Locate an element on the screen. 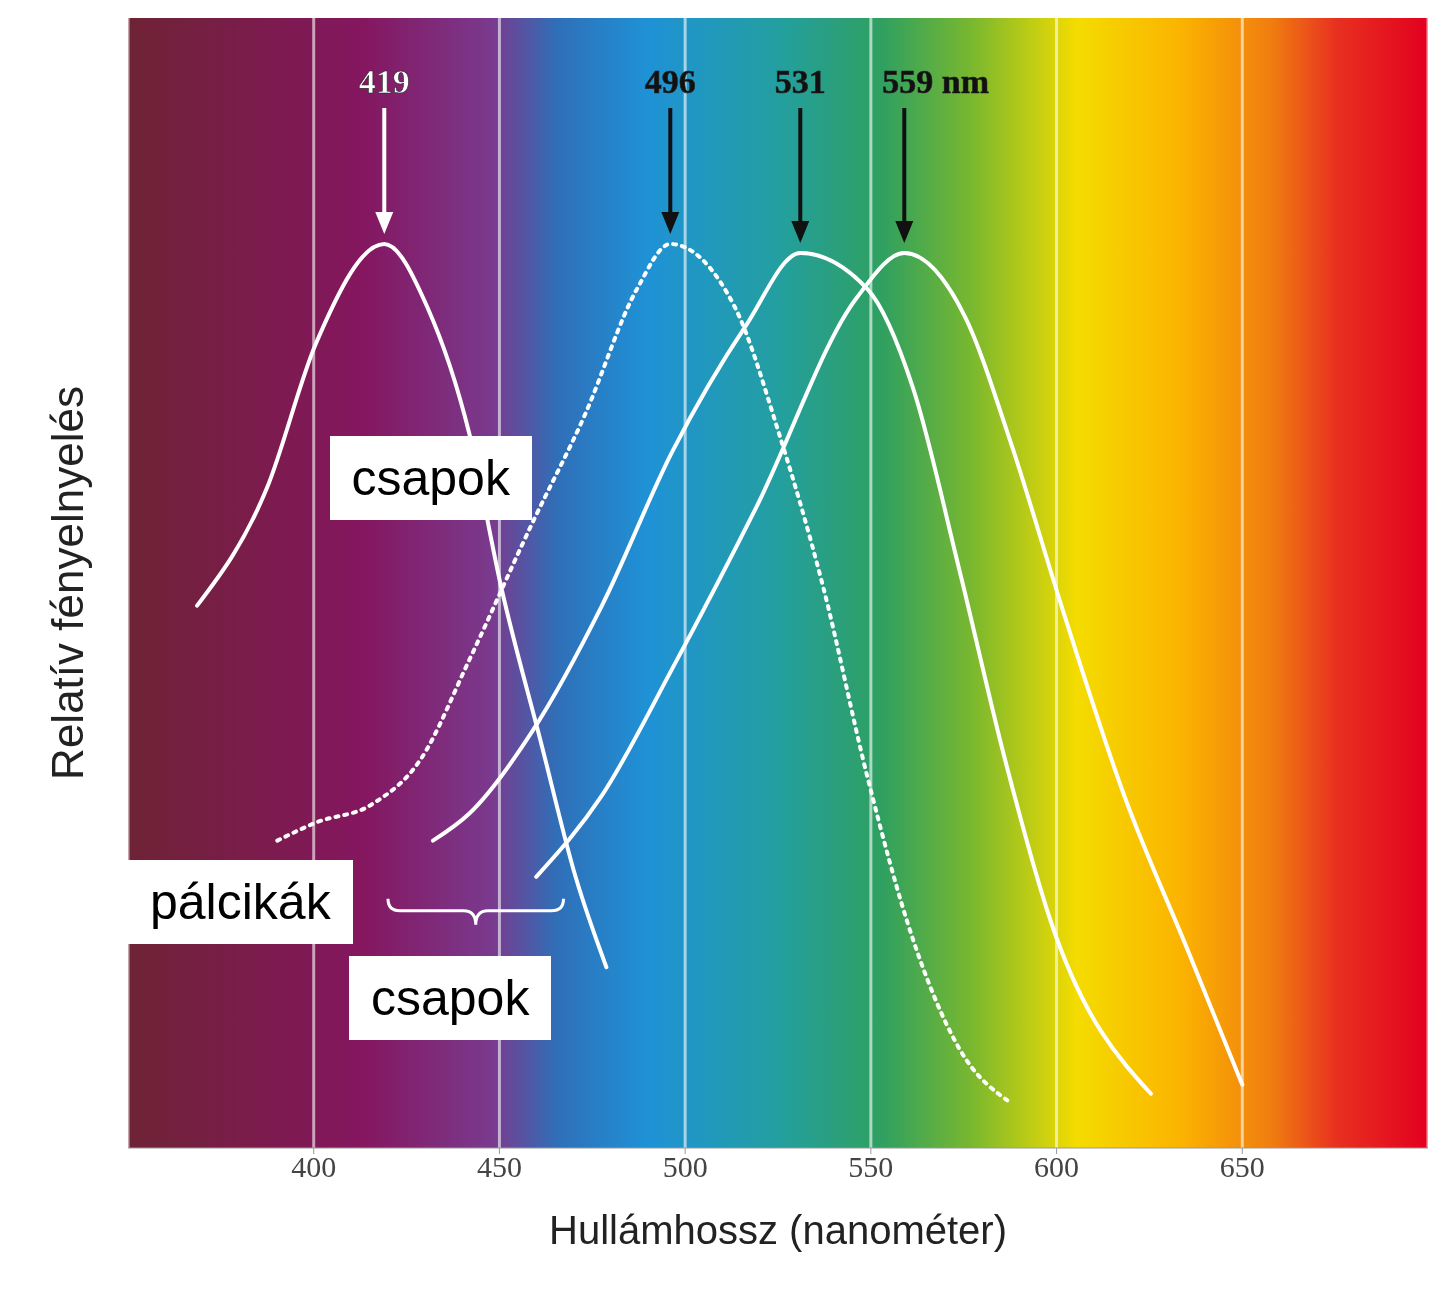 Image resolution: width=1456 pixels, height=1294 pixels. text: 419 is located at coordinates (384, 81).